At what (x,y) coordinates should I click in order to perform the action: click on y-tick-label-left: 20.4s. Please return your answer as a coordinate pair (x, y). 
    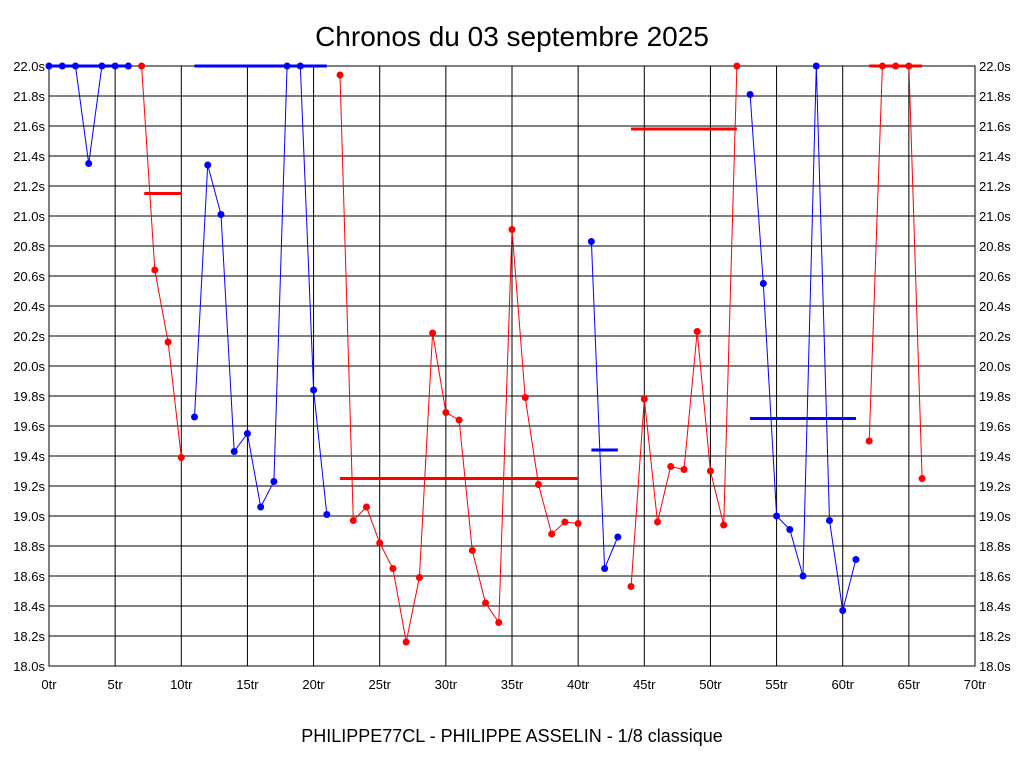
    Looking at the image, I should click on (29, 306).